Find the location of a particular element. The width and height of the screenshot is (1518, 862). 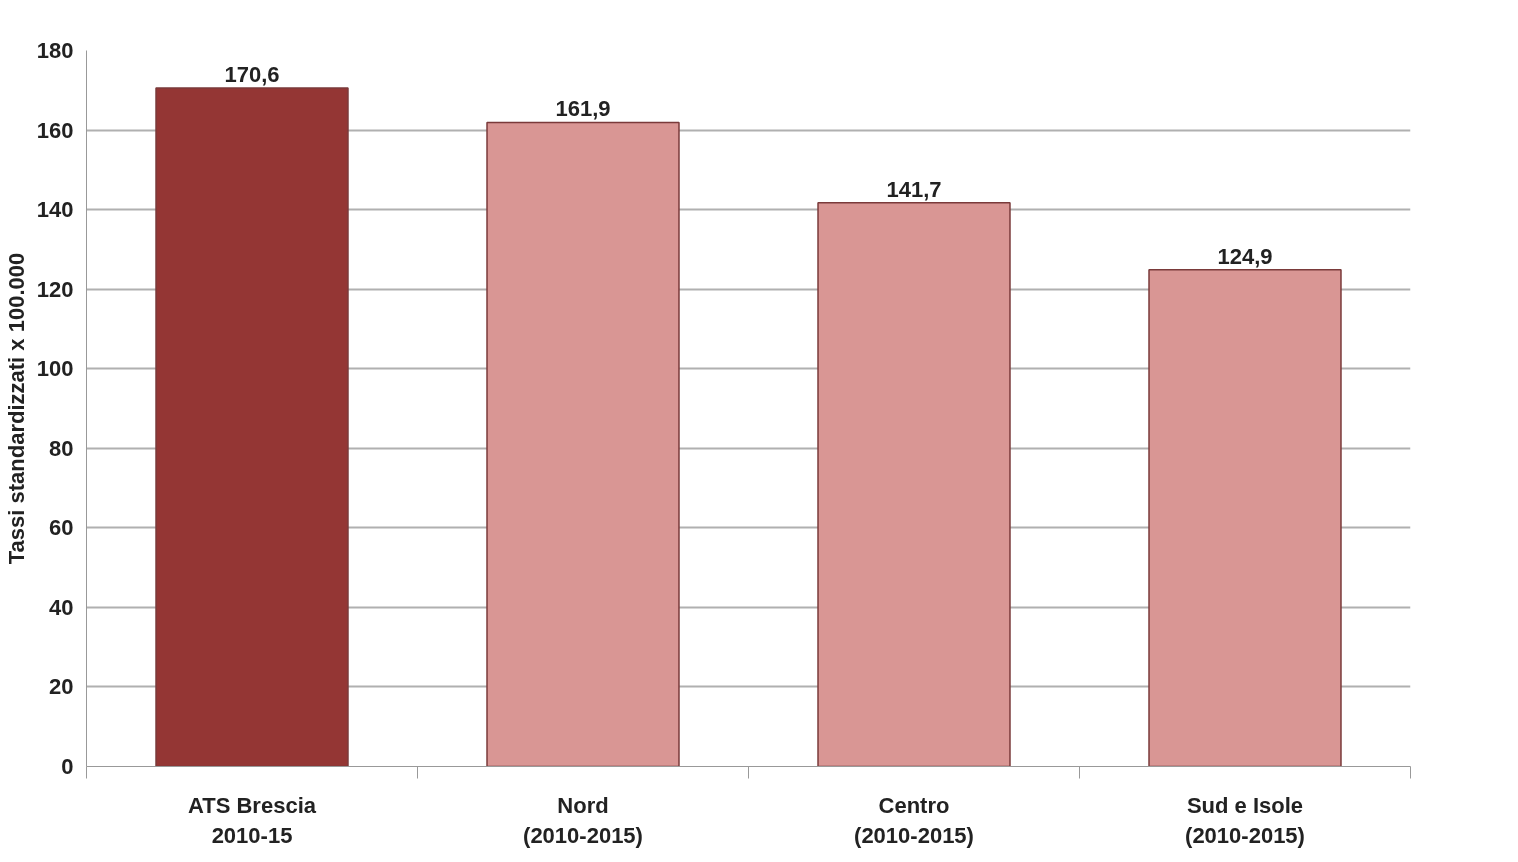

x-tick-label: Nord (2010-2015) is located at coordinates (583, 820).